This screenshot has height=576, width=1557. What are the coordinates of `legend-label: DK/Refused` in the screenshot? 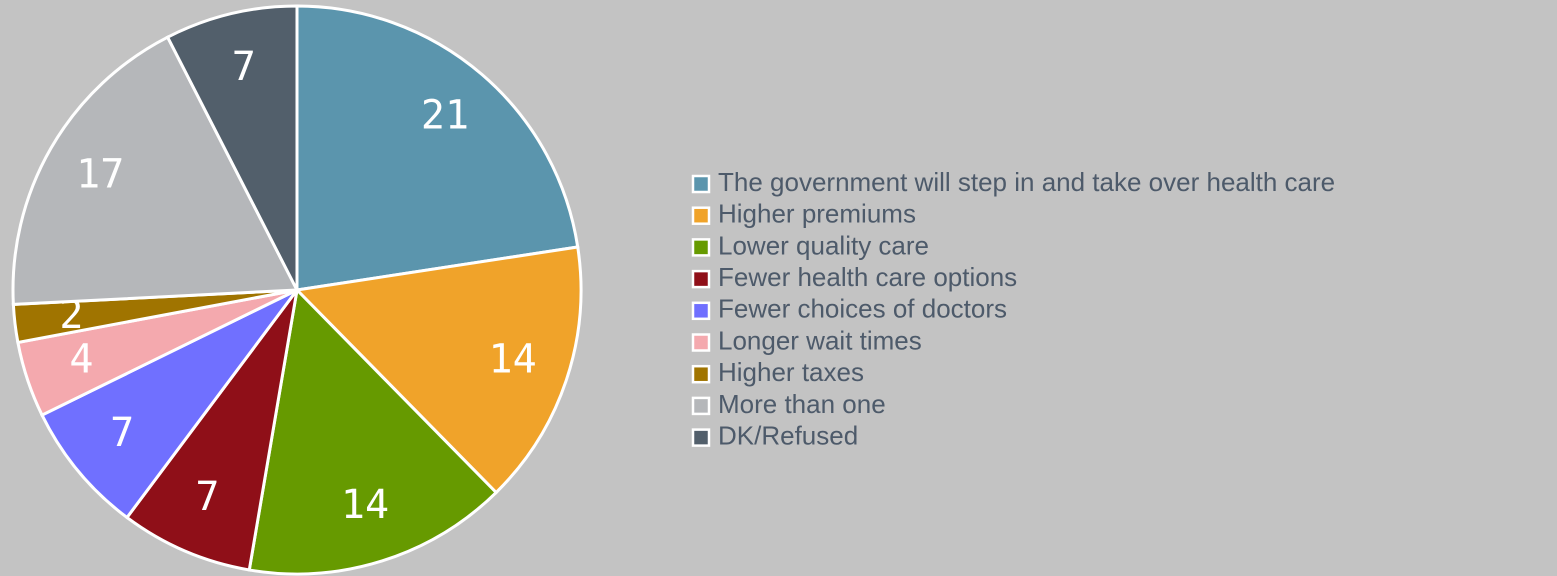 It's located at (788, 435).